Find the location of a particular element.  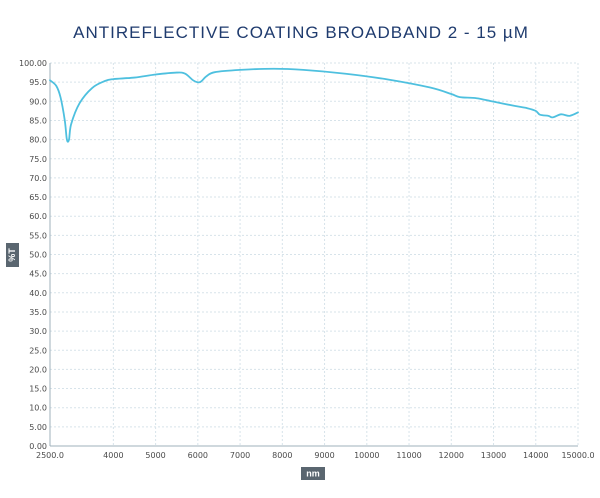

y-tick-label: 0.00 is located at coordinates (38, 446).